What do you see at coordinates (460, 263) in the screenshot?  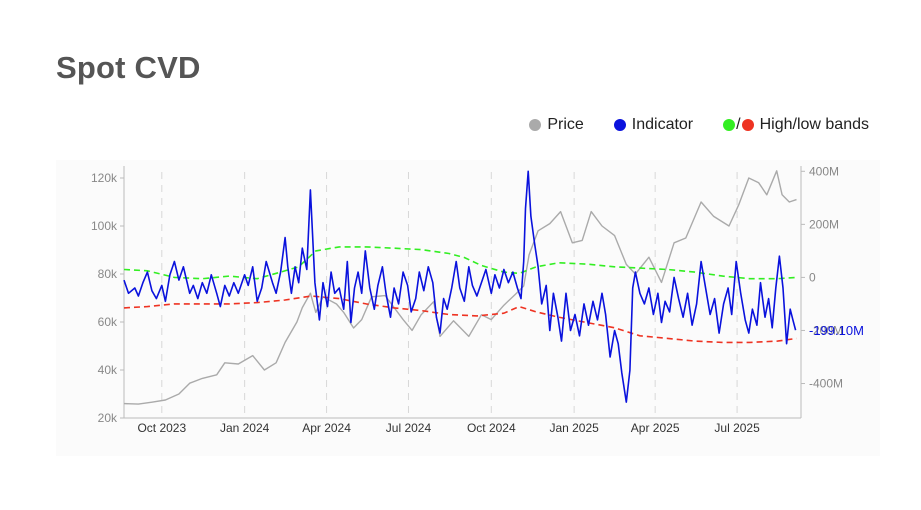 I see `series-line-high-band` at bounding box center [460, 263].